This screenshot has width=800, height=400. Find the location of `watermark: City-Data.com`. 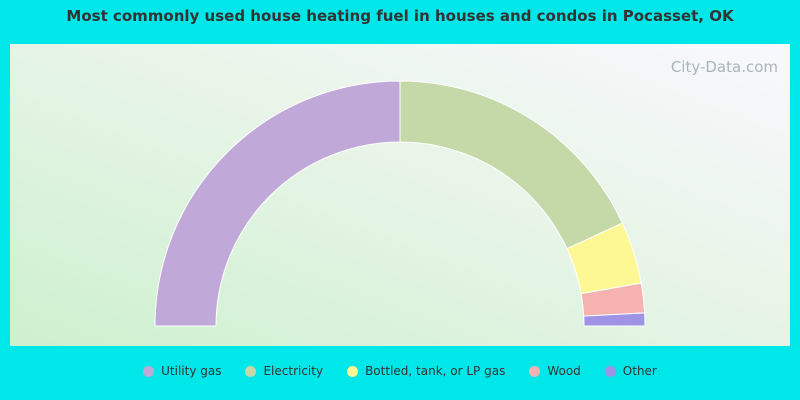

watermark: City-Data.com is located at coordinates (724, 67).